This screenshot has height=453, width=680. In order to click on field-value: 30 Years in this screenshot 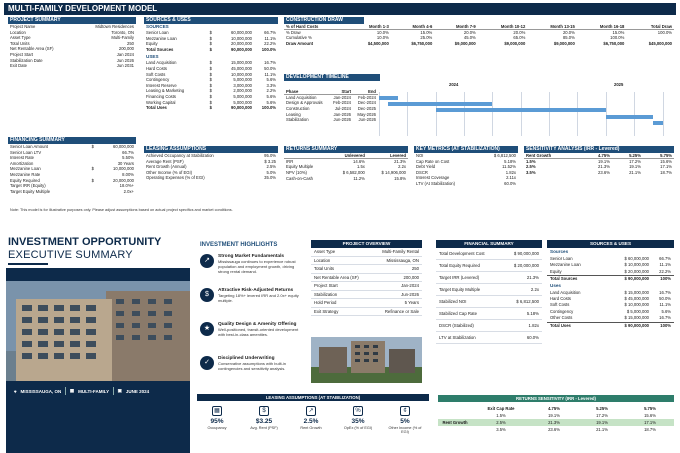, I will do `click(125, 163)`.